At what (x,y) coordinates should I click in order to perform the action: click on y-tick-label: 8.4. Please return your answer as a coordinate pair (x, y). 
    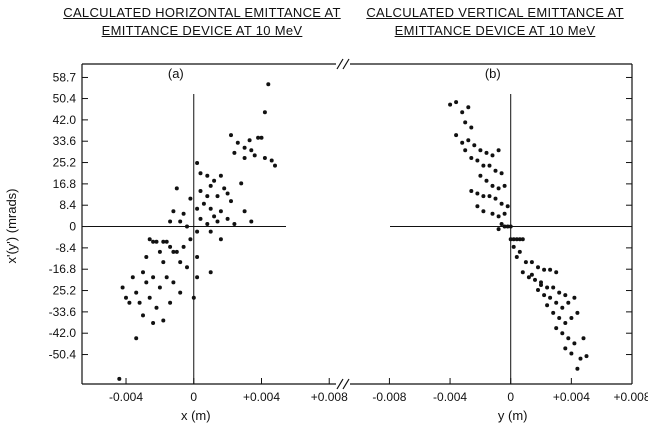
    Looking at the image, I should click on (67, 205).